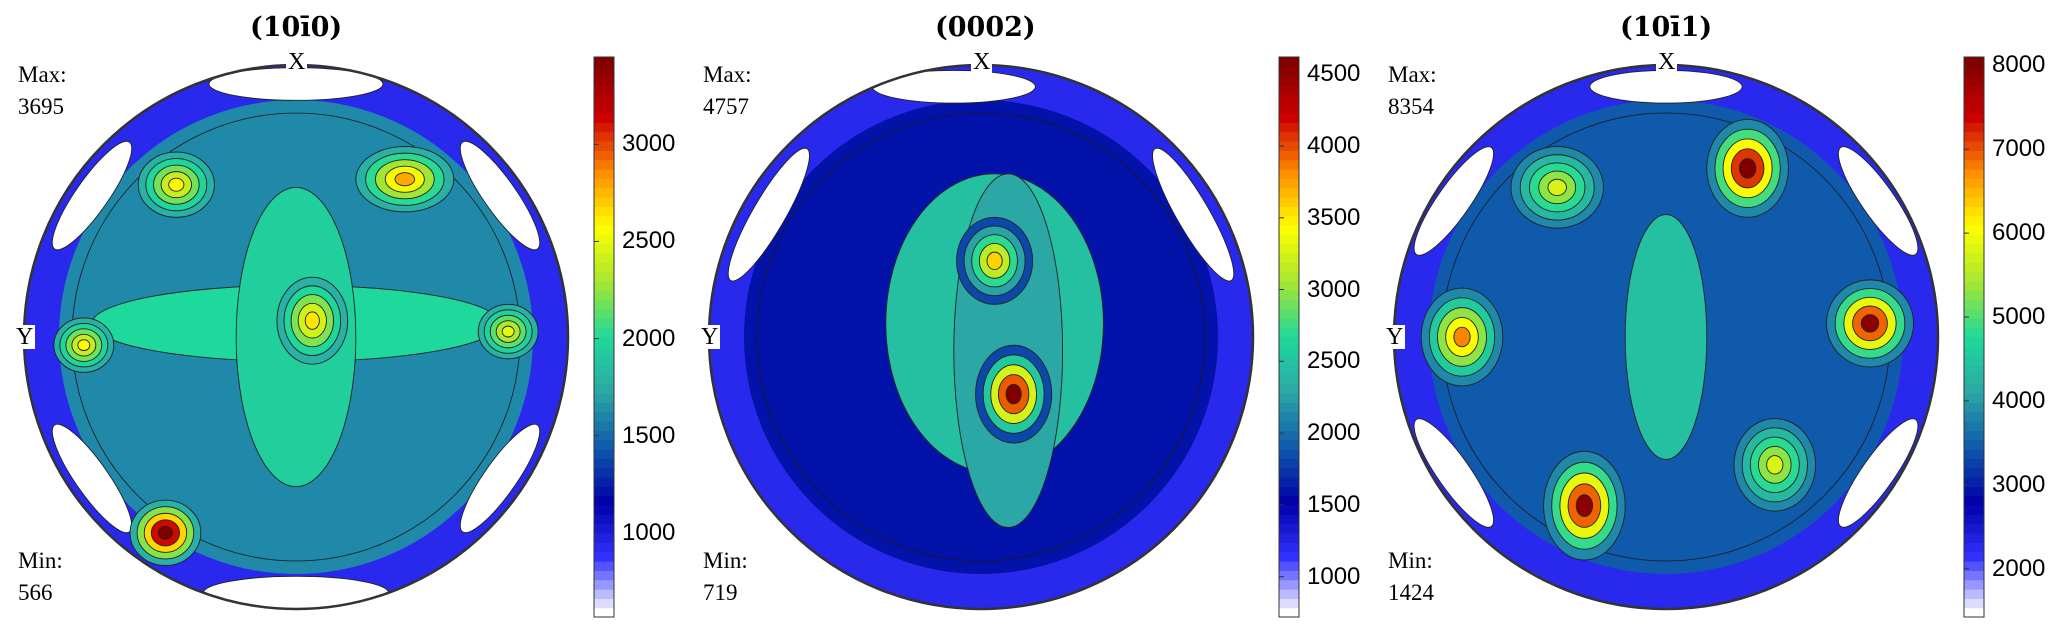 The width and height of the screenshot is (2071, 635). What do you see at coordinates (1334, 217) in the screenshot?
I see `colorbar-tick-label: 3500` at bounding box center [1334, 217].